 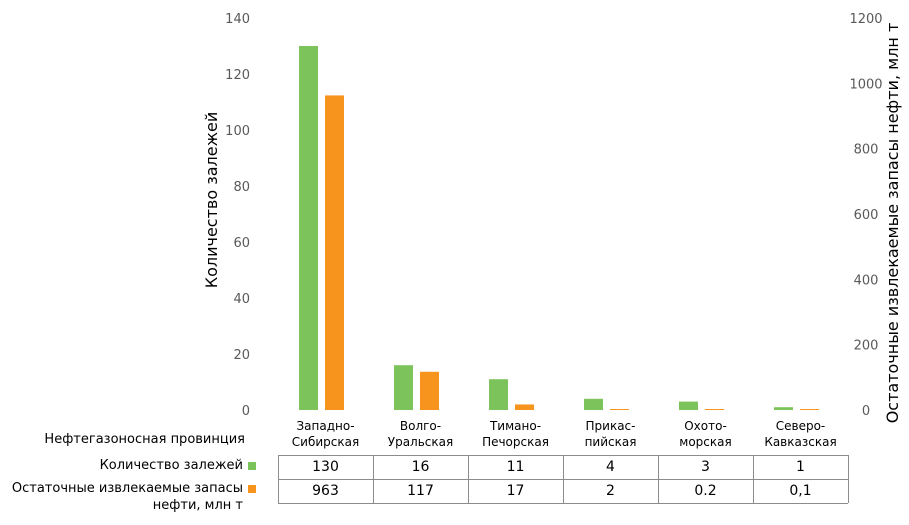 I want to click on left-axis-ticks: 0 20 40 60 80 100 120 140, so click(x=237, y=215).